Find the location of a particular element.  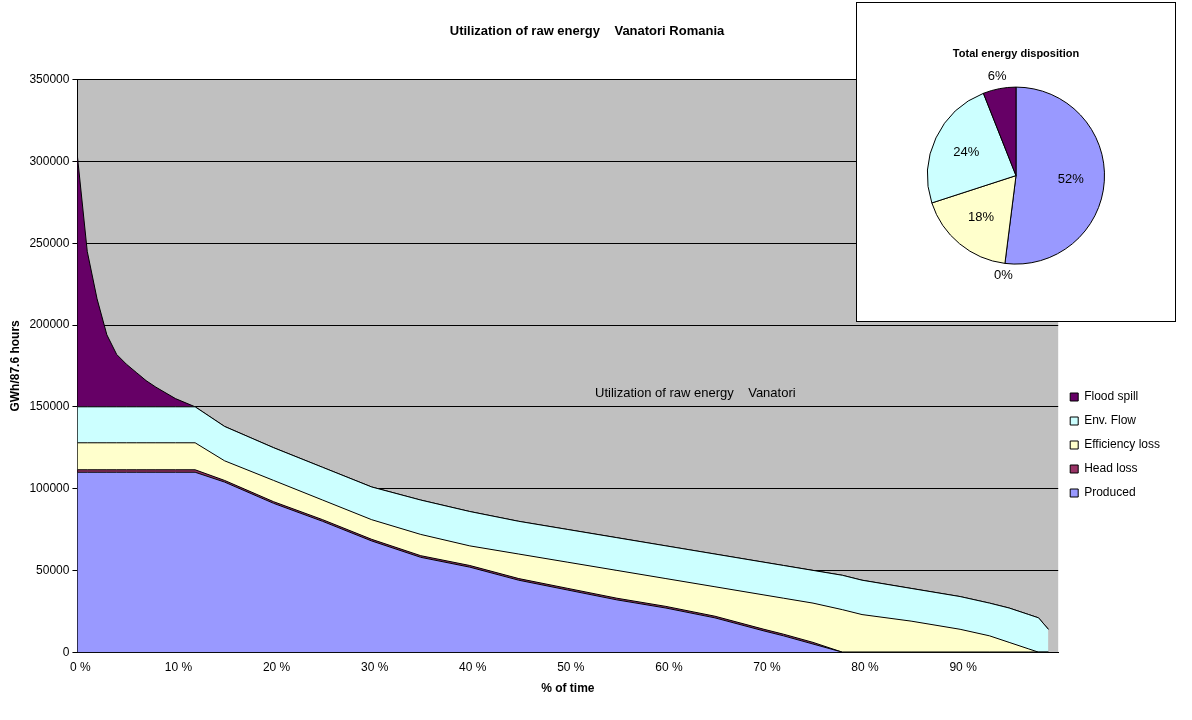

x-tick-label: 30 % is located at coordinates (374, 666).